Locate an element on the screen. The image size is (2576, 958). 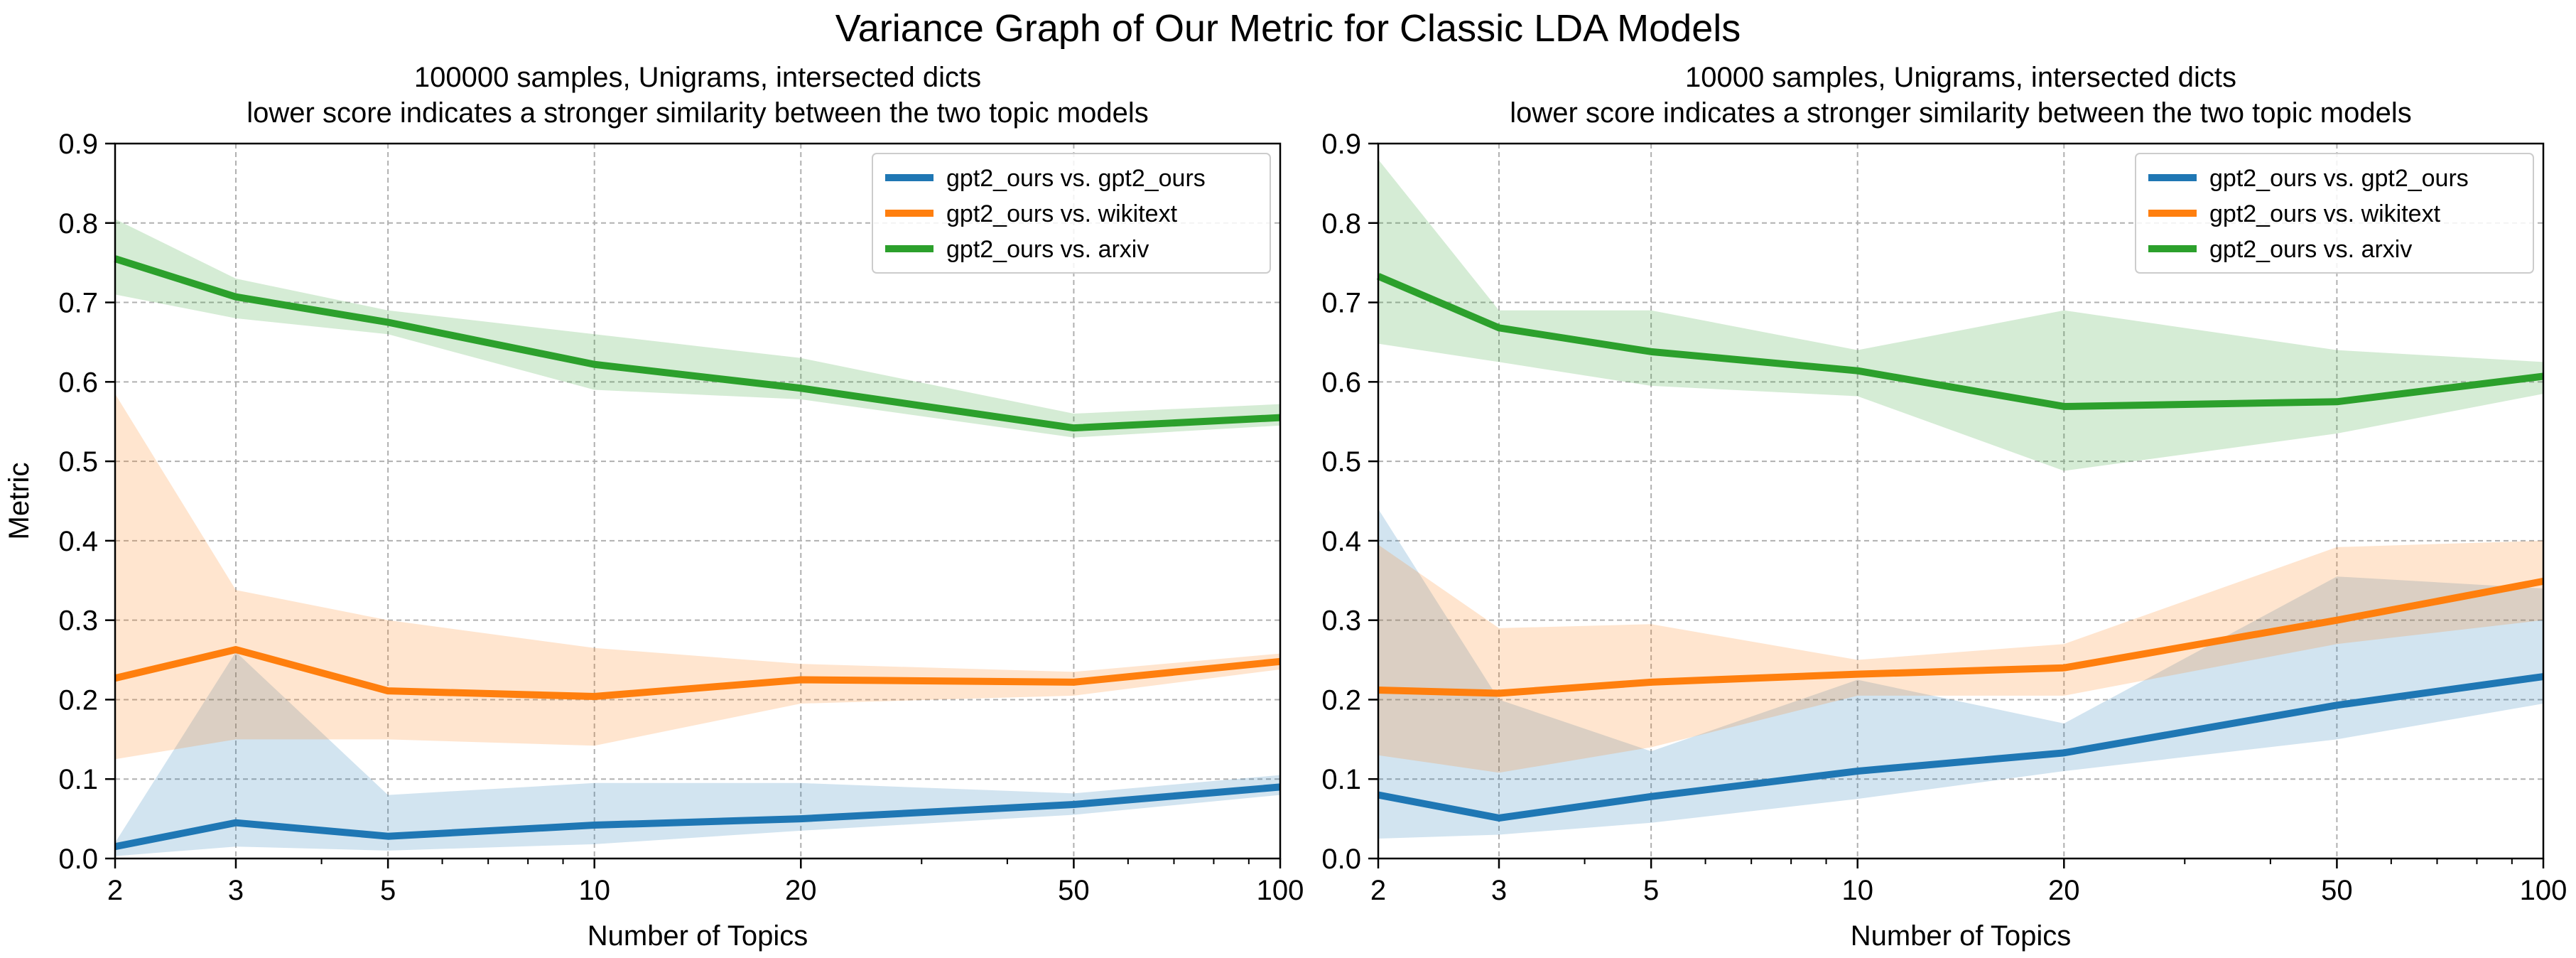
y-axis-label: Metric is located at coordinates (19, 501).